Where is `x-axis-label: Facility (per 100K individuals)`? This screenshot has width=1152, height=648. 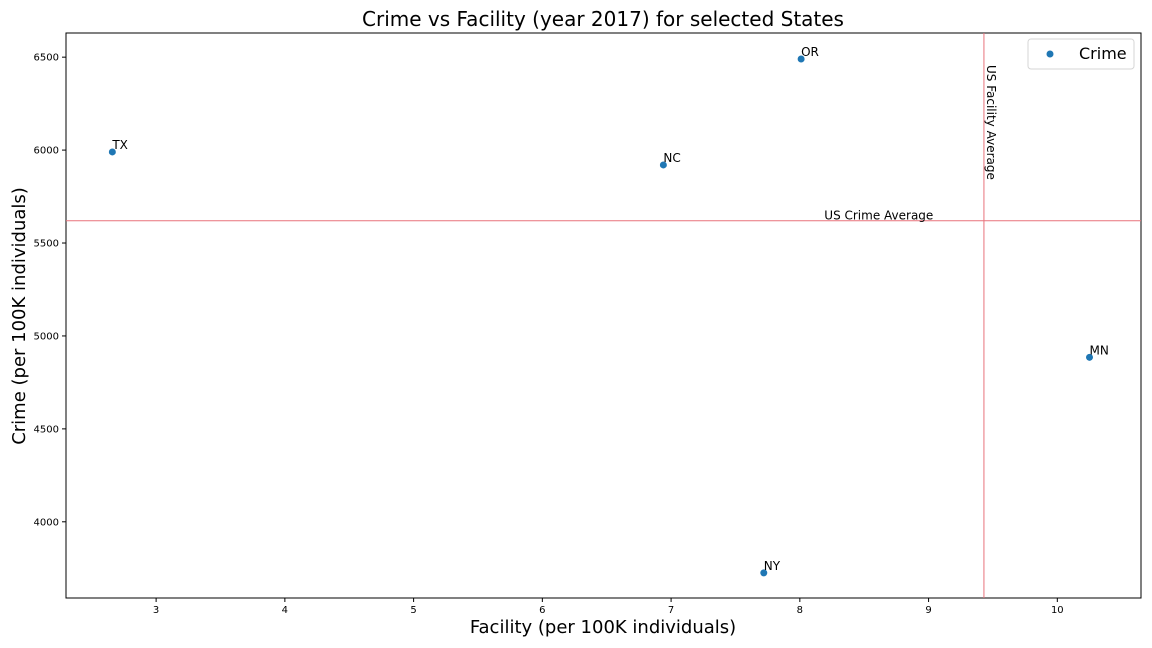
x-axis-label: Facility (per 100K individuals) is located at coordinates (603, 627).